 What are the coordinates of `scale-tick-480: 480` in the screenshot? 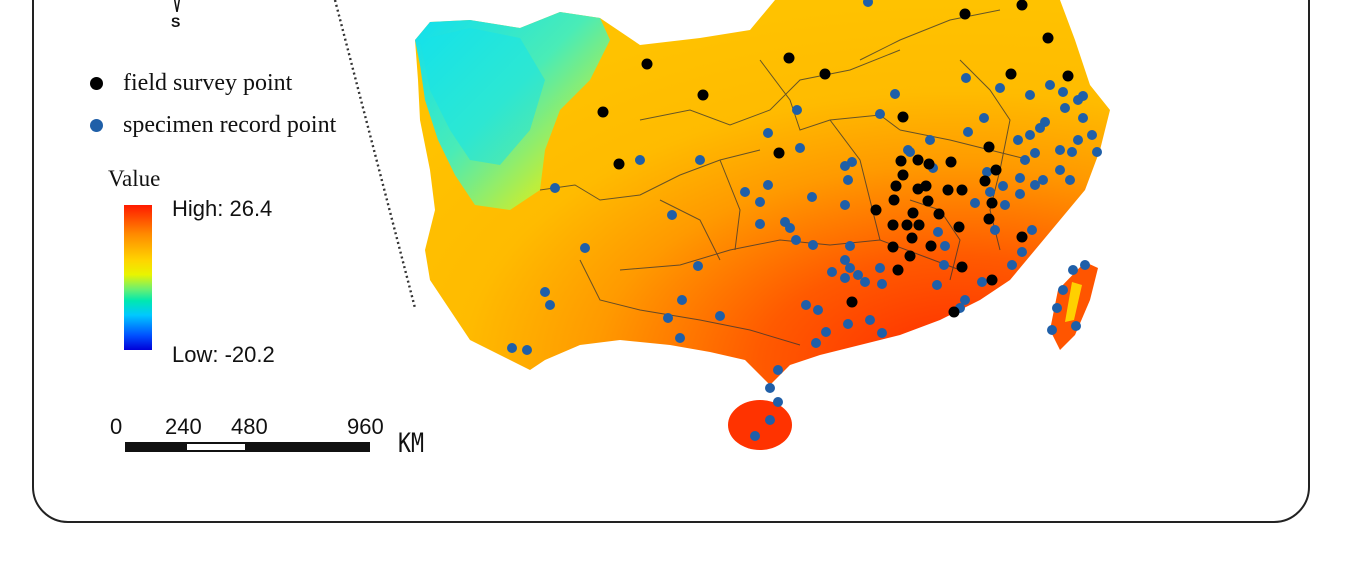 It's located at (249, 426).